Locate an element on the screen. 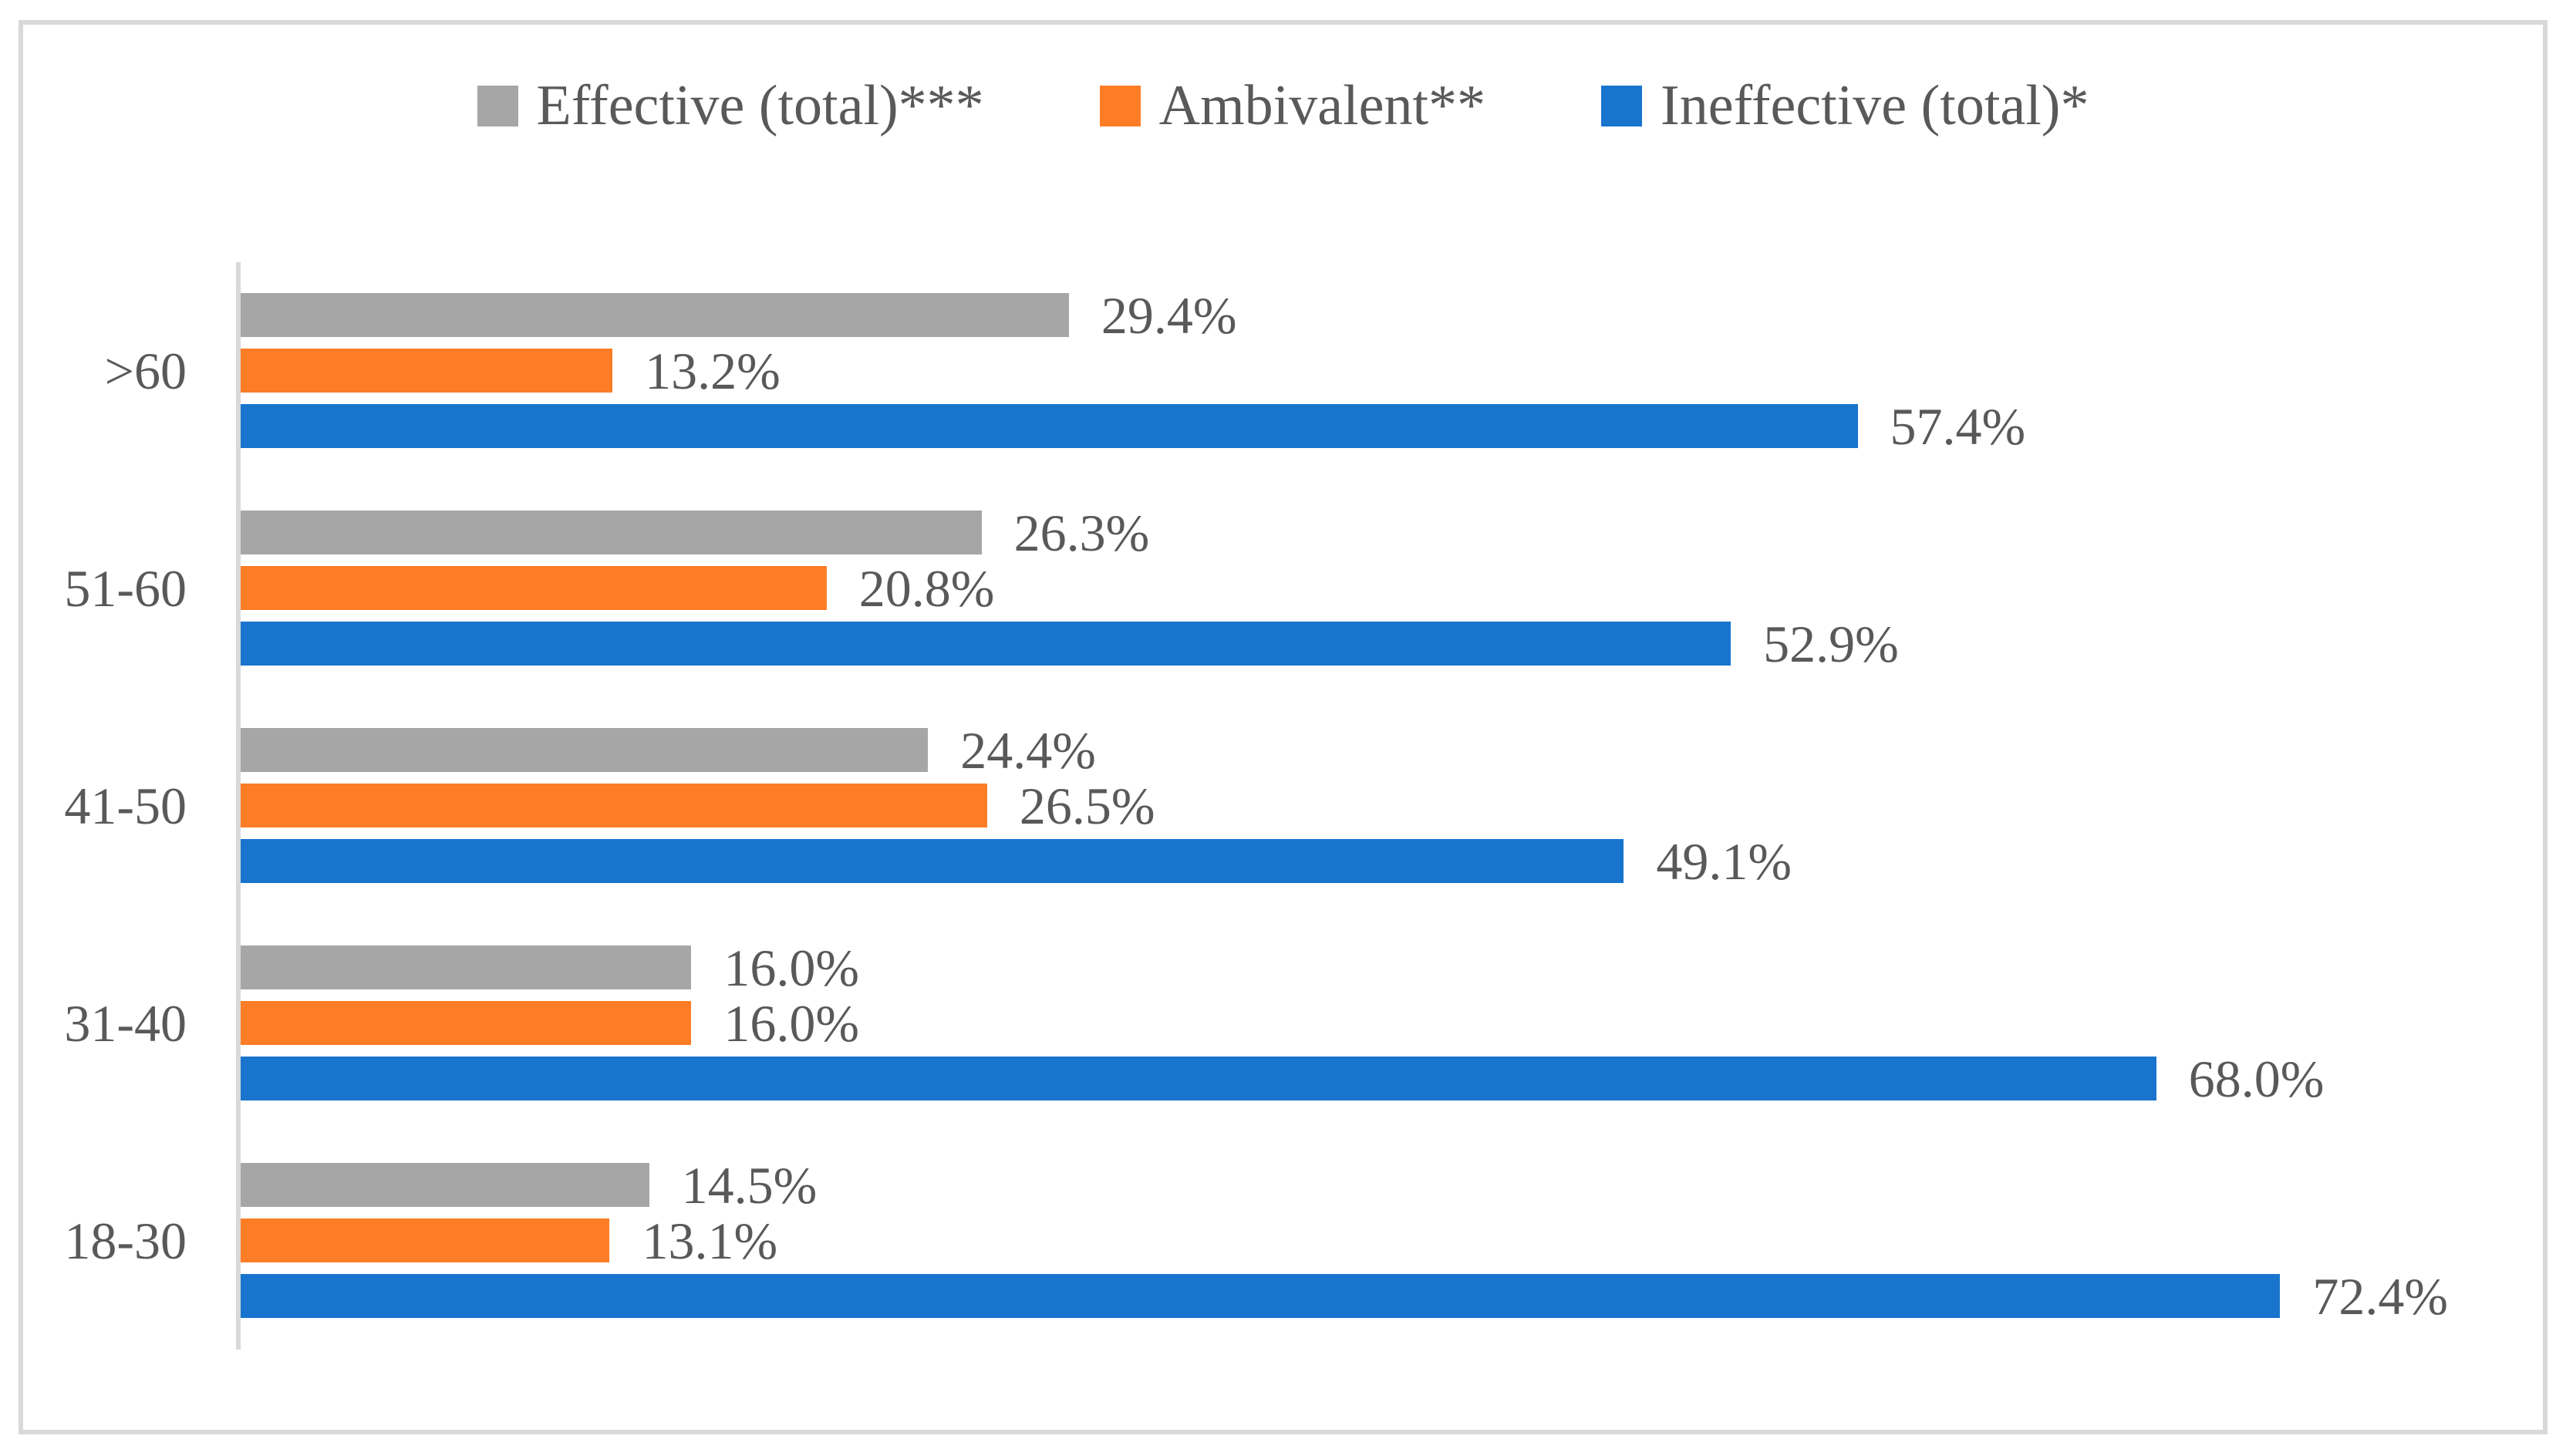  bar-row: 20.8% is located at coordinates (1367, 588).